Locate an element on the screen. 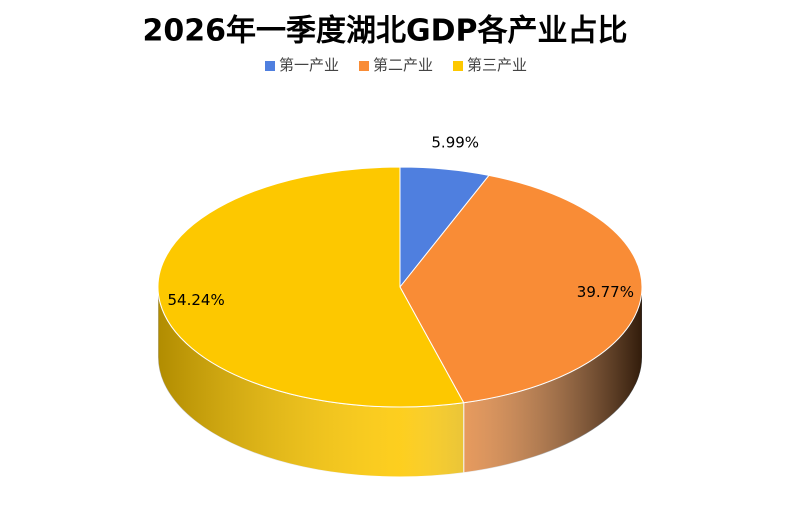 Image resolution: width=795 pixels, height=509 pixels. legend-label: 第二产业 is located at coordinates (403, 65).